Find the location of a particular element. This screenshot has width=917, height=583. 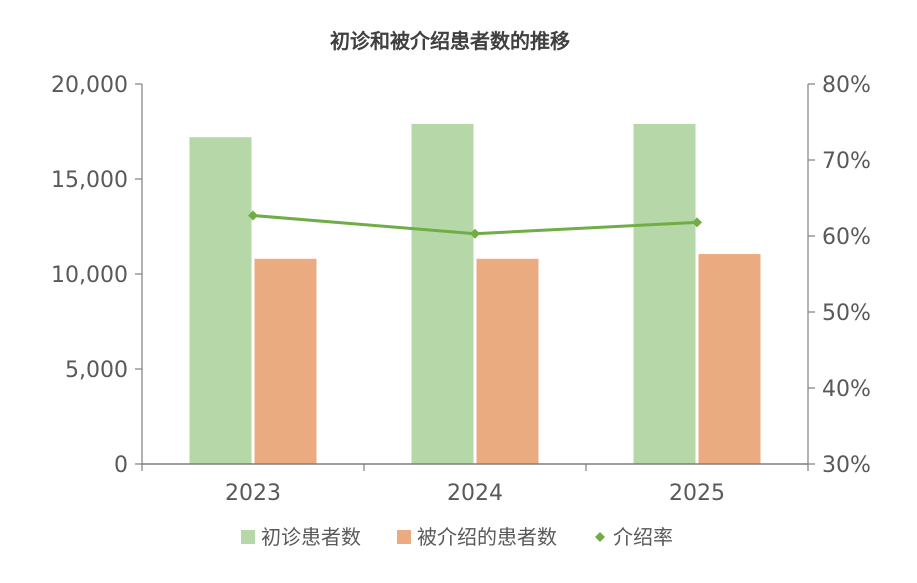

legend-label: 介绍率 is located at coordinates (643, 537).